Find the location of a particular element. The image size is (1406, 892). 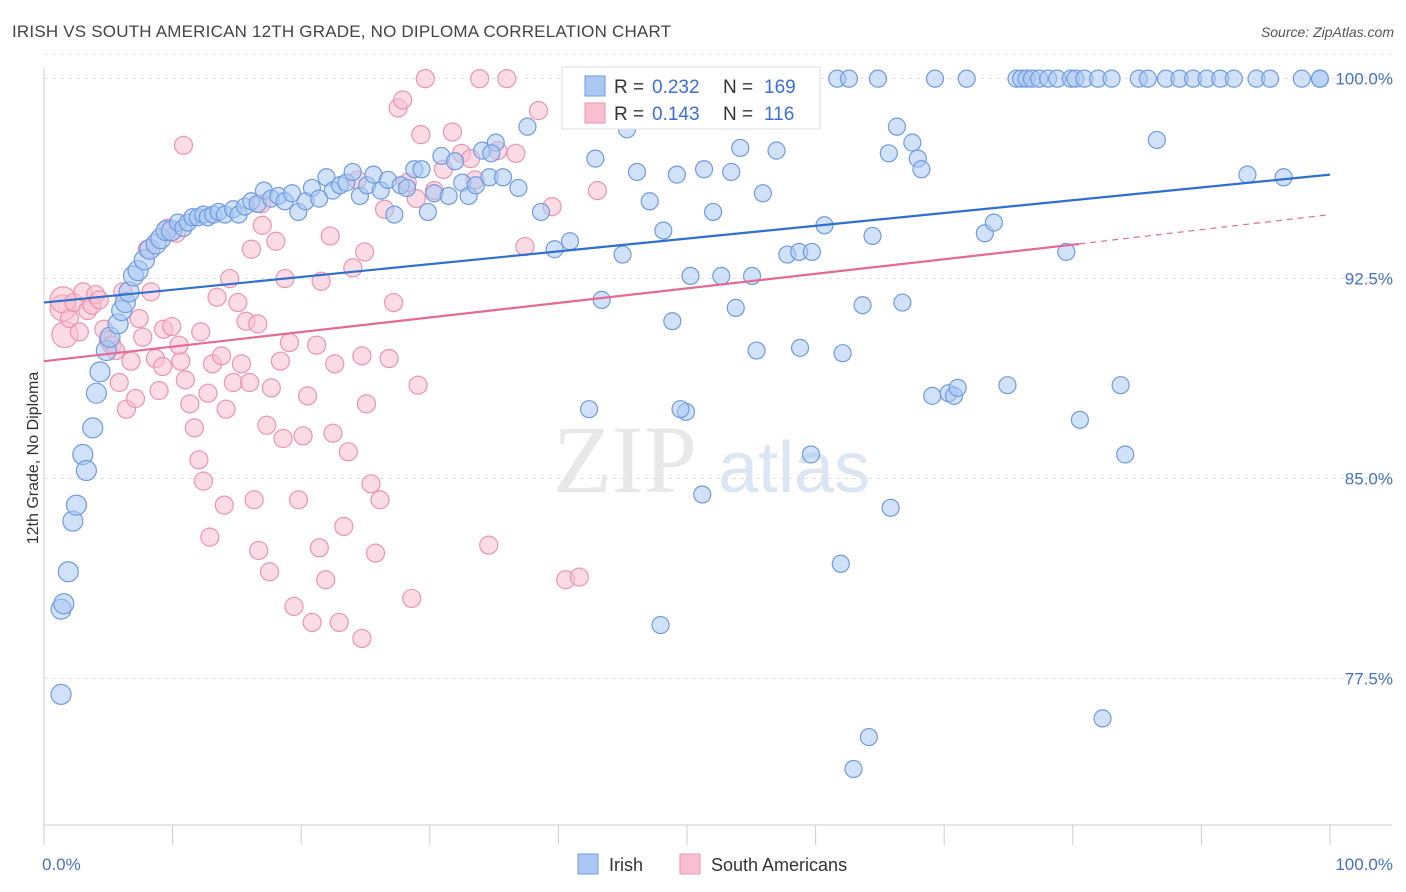

legend-r-sa: 0.143 is located at coordinates (676, 114).